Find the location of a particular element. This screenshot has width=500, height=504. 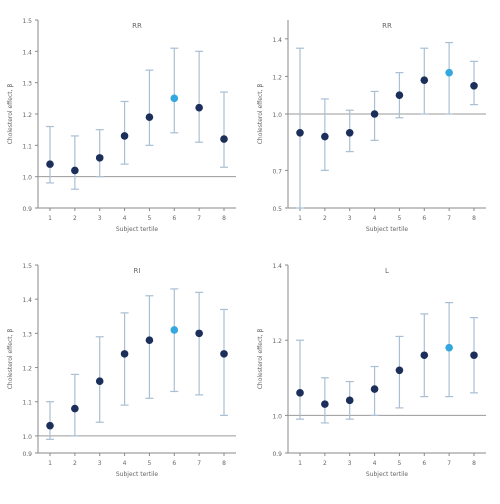

y-tick-label: 0.7 is located at coordinates (277, 171).